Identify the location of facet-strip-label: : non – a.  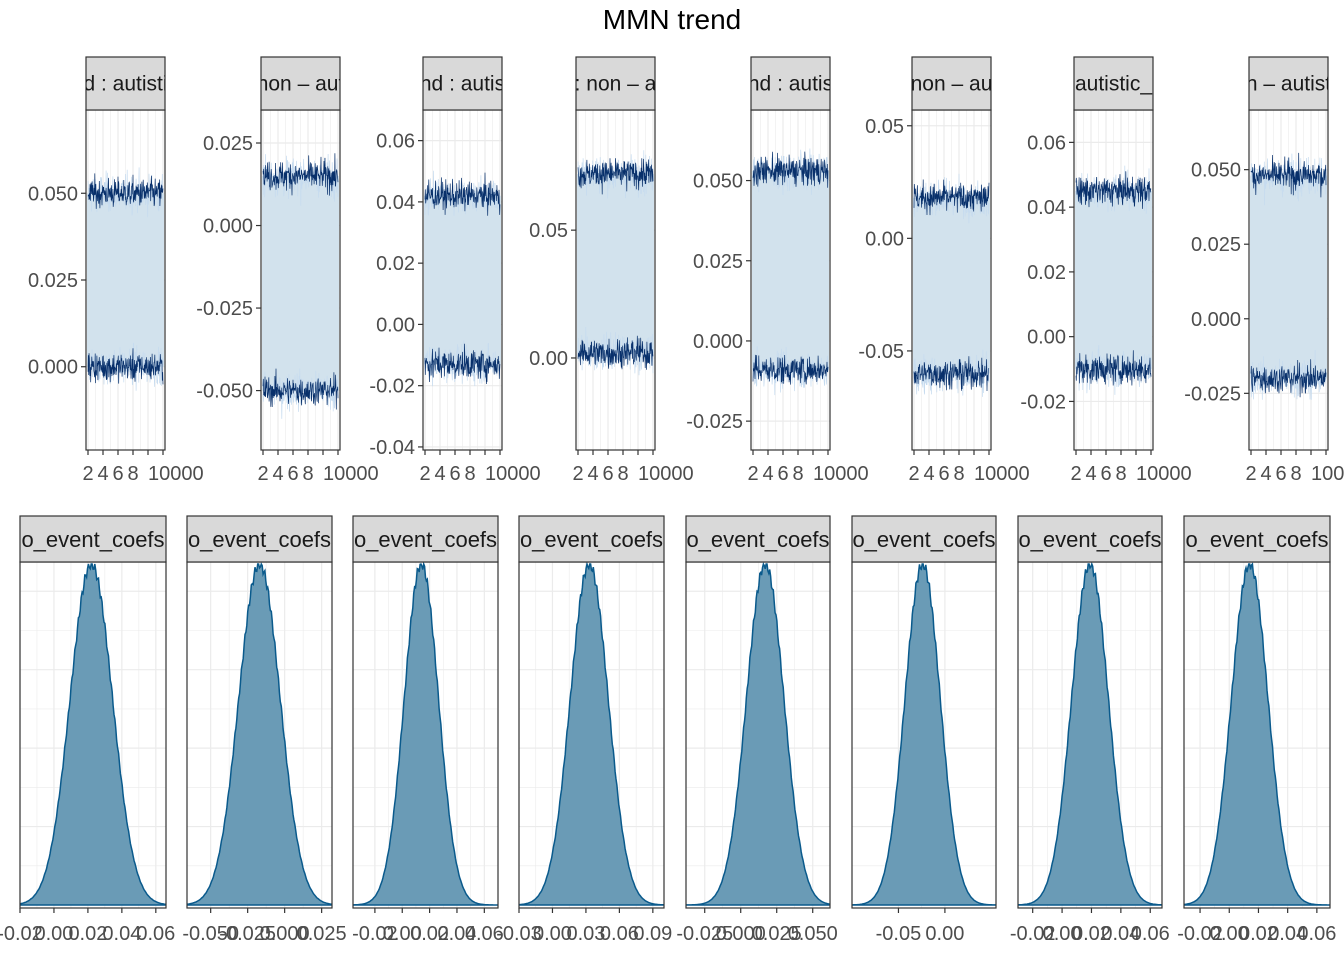
(616, 84).